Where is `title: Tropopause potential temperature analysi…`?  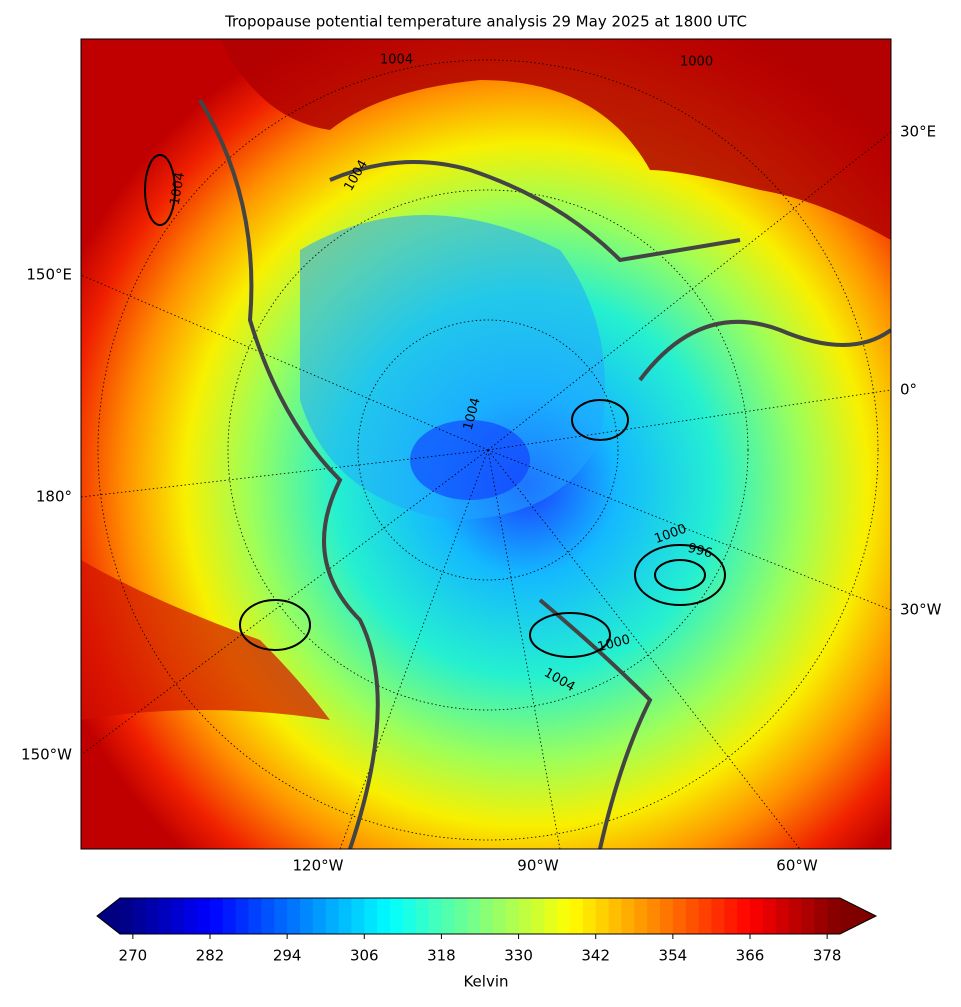
title: Tropopause potential temperature analysi… is located at coordinates (485, 22).